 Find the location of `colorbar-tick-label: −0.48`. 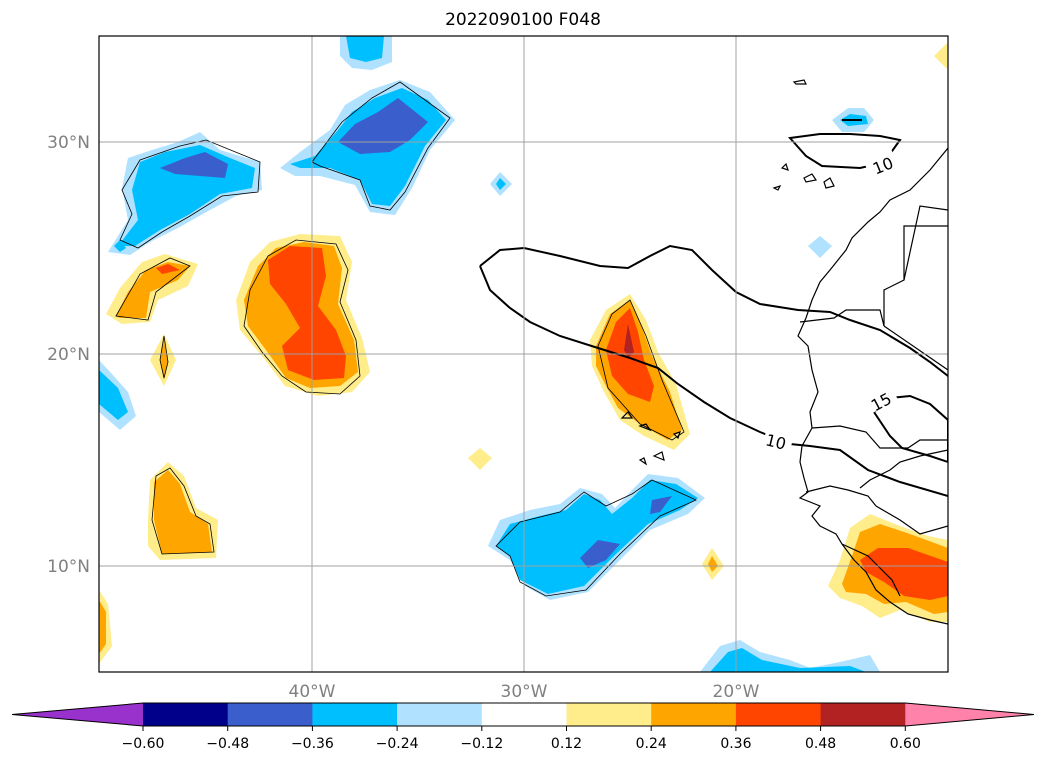

colorbar-tick-label: −0.48 is located at coordinates (227, 744).